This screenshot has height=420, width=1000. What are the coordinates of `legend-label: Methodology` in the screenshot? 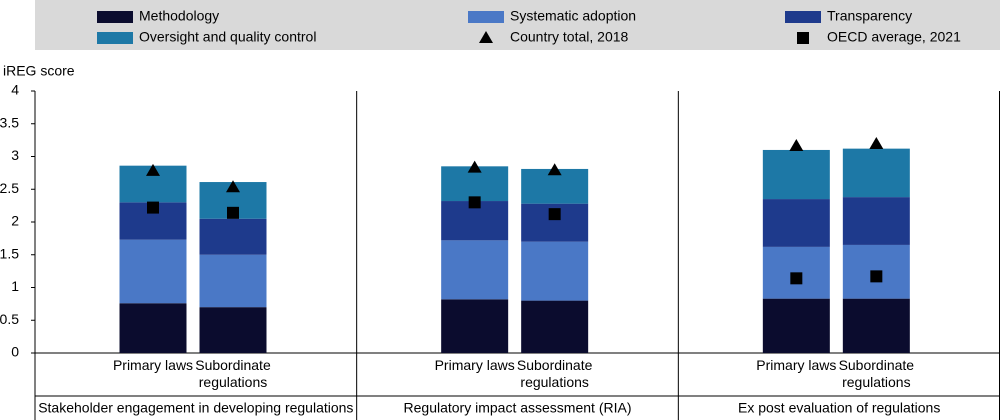 It's located at (179, 16).